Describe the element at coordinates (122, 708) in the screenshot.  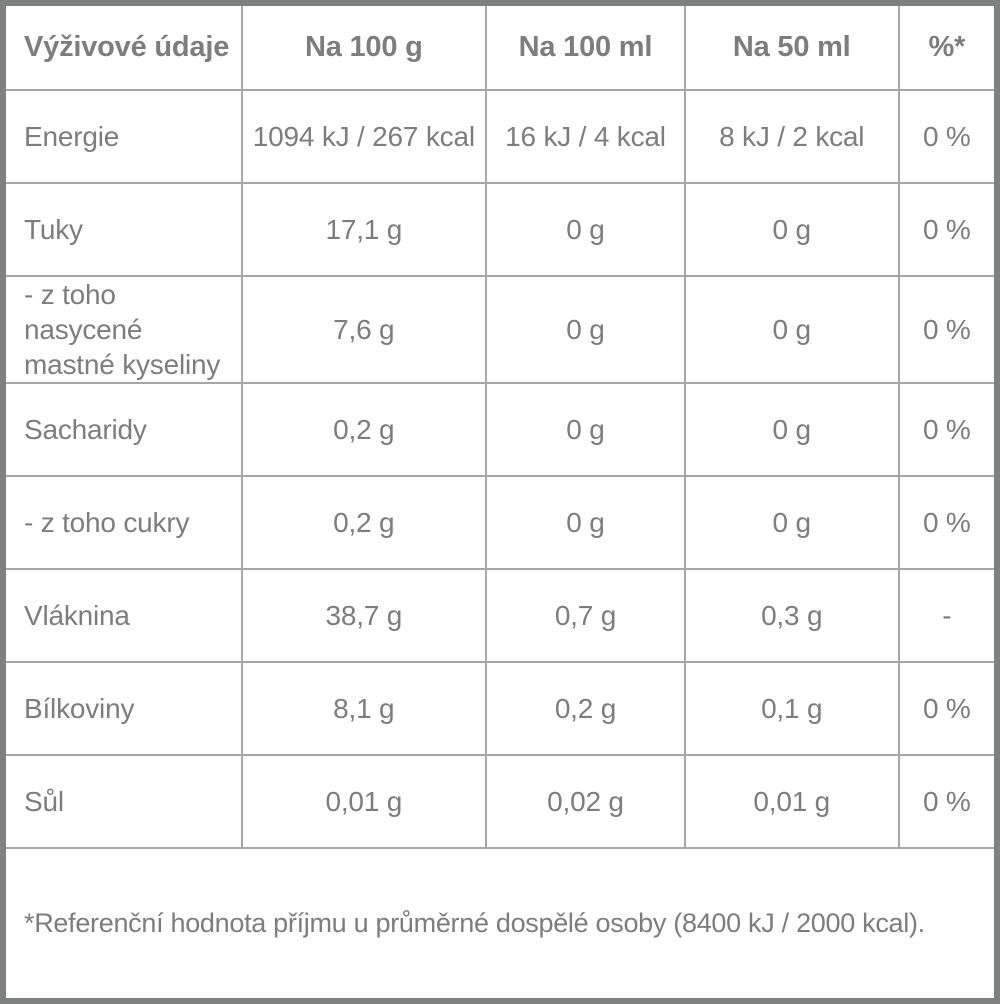
I see `nutrient-label: Bílkoviny` at that location.